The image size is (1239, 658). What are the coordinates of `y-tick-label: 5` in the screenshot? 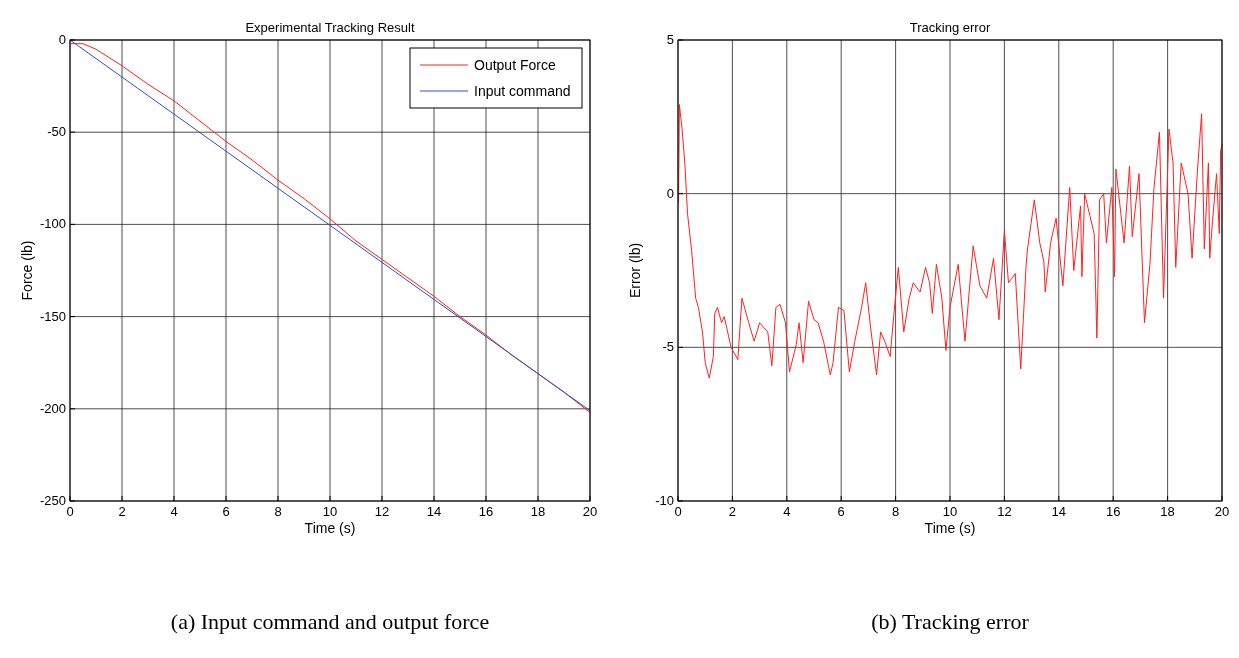 It's located at (670, 39).